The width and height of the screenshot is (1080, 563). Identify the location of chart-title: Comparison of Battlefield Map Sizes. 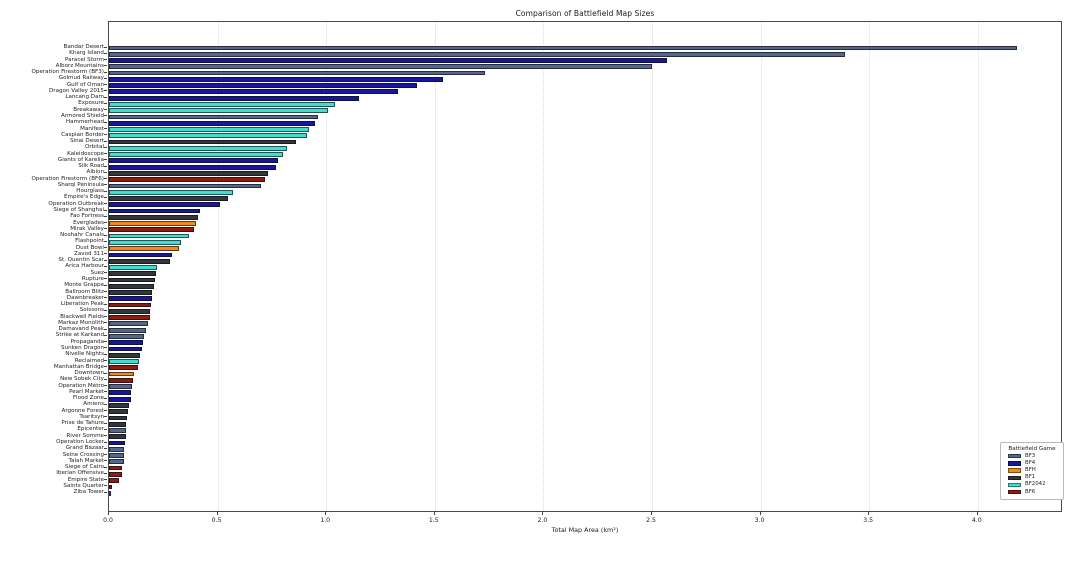
(585, 13).